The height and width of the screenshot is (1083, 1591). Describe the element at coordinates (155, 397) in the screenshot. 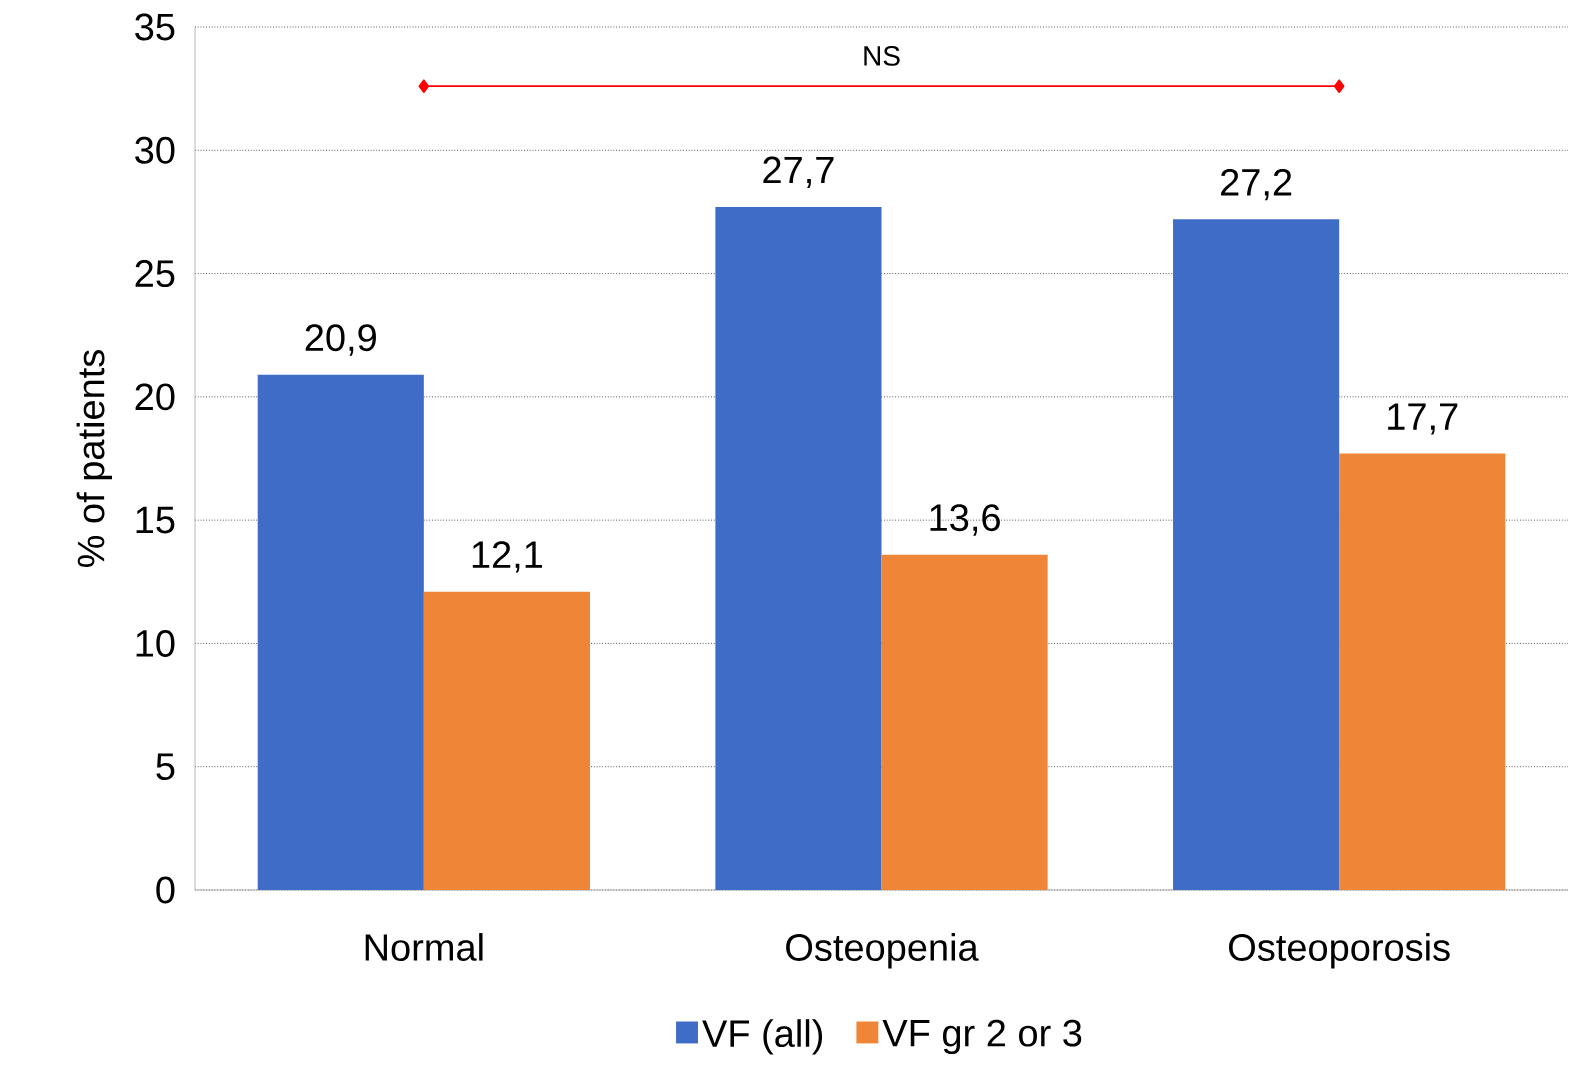

I see `y-tick-label: 20` at that location.